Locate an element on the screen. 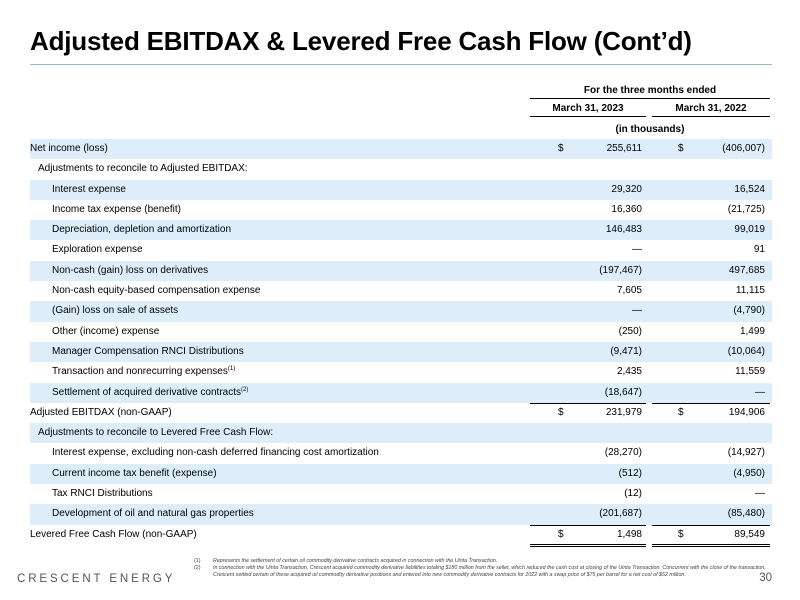  row-label-text: Income tax expense (benefit) is located at coordinates (116, 209).